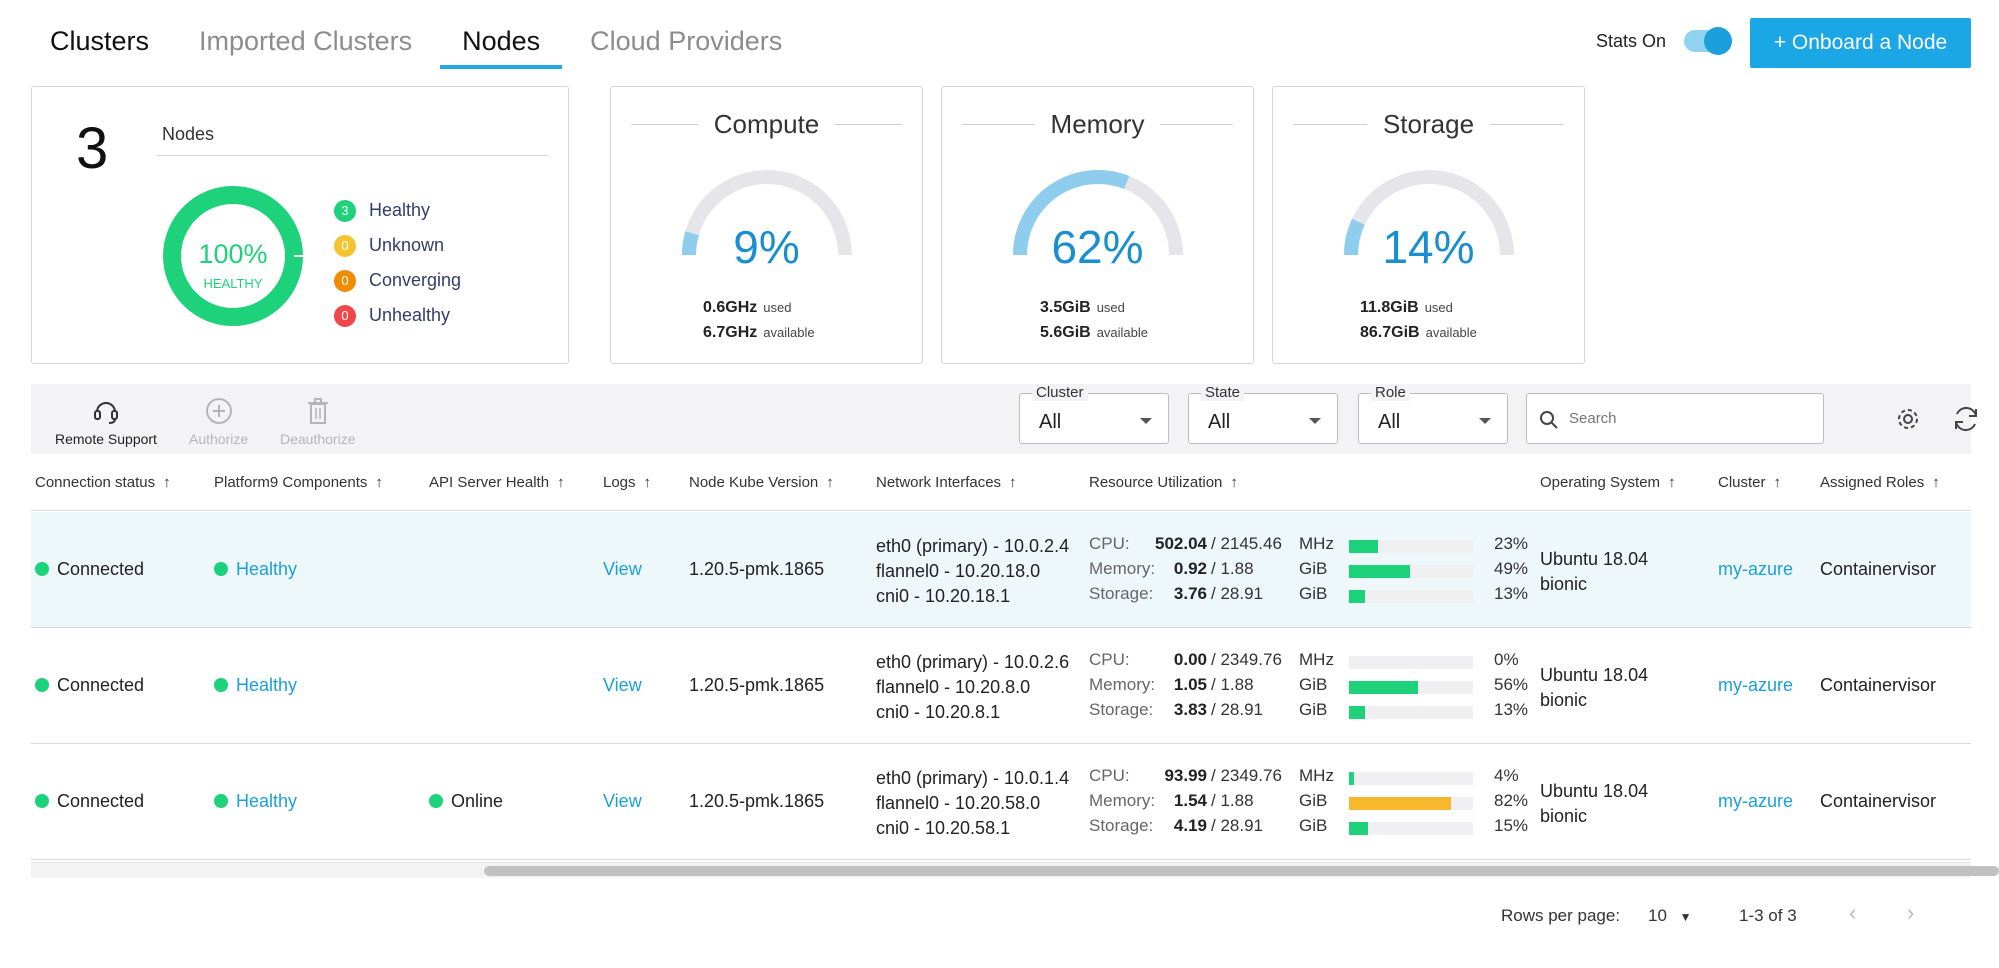 The width and height of the screenshot is (1999, 968). What do you see at coordinates (1549, 420) in the screenshot?
I see `search-icon` at bounding box center [1549, 420].